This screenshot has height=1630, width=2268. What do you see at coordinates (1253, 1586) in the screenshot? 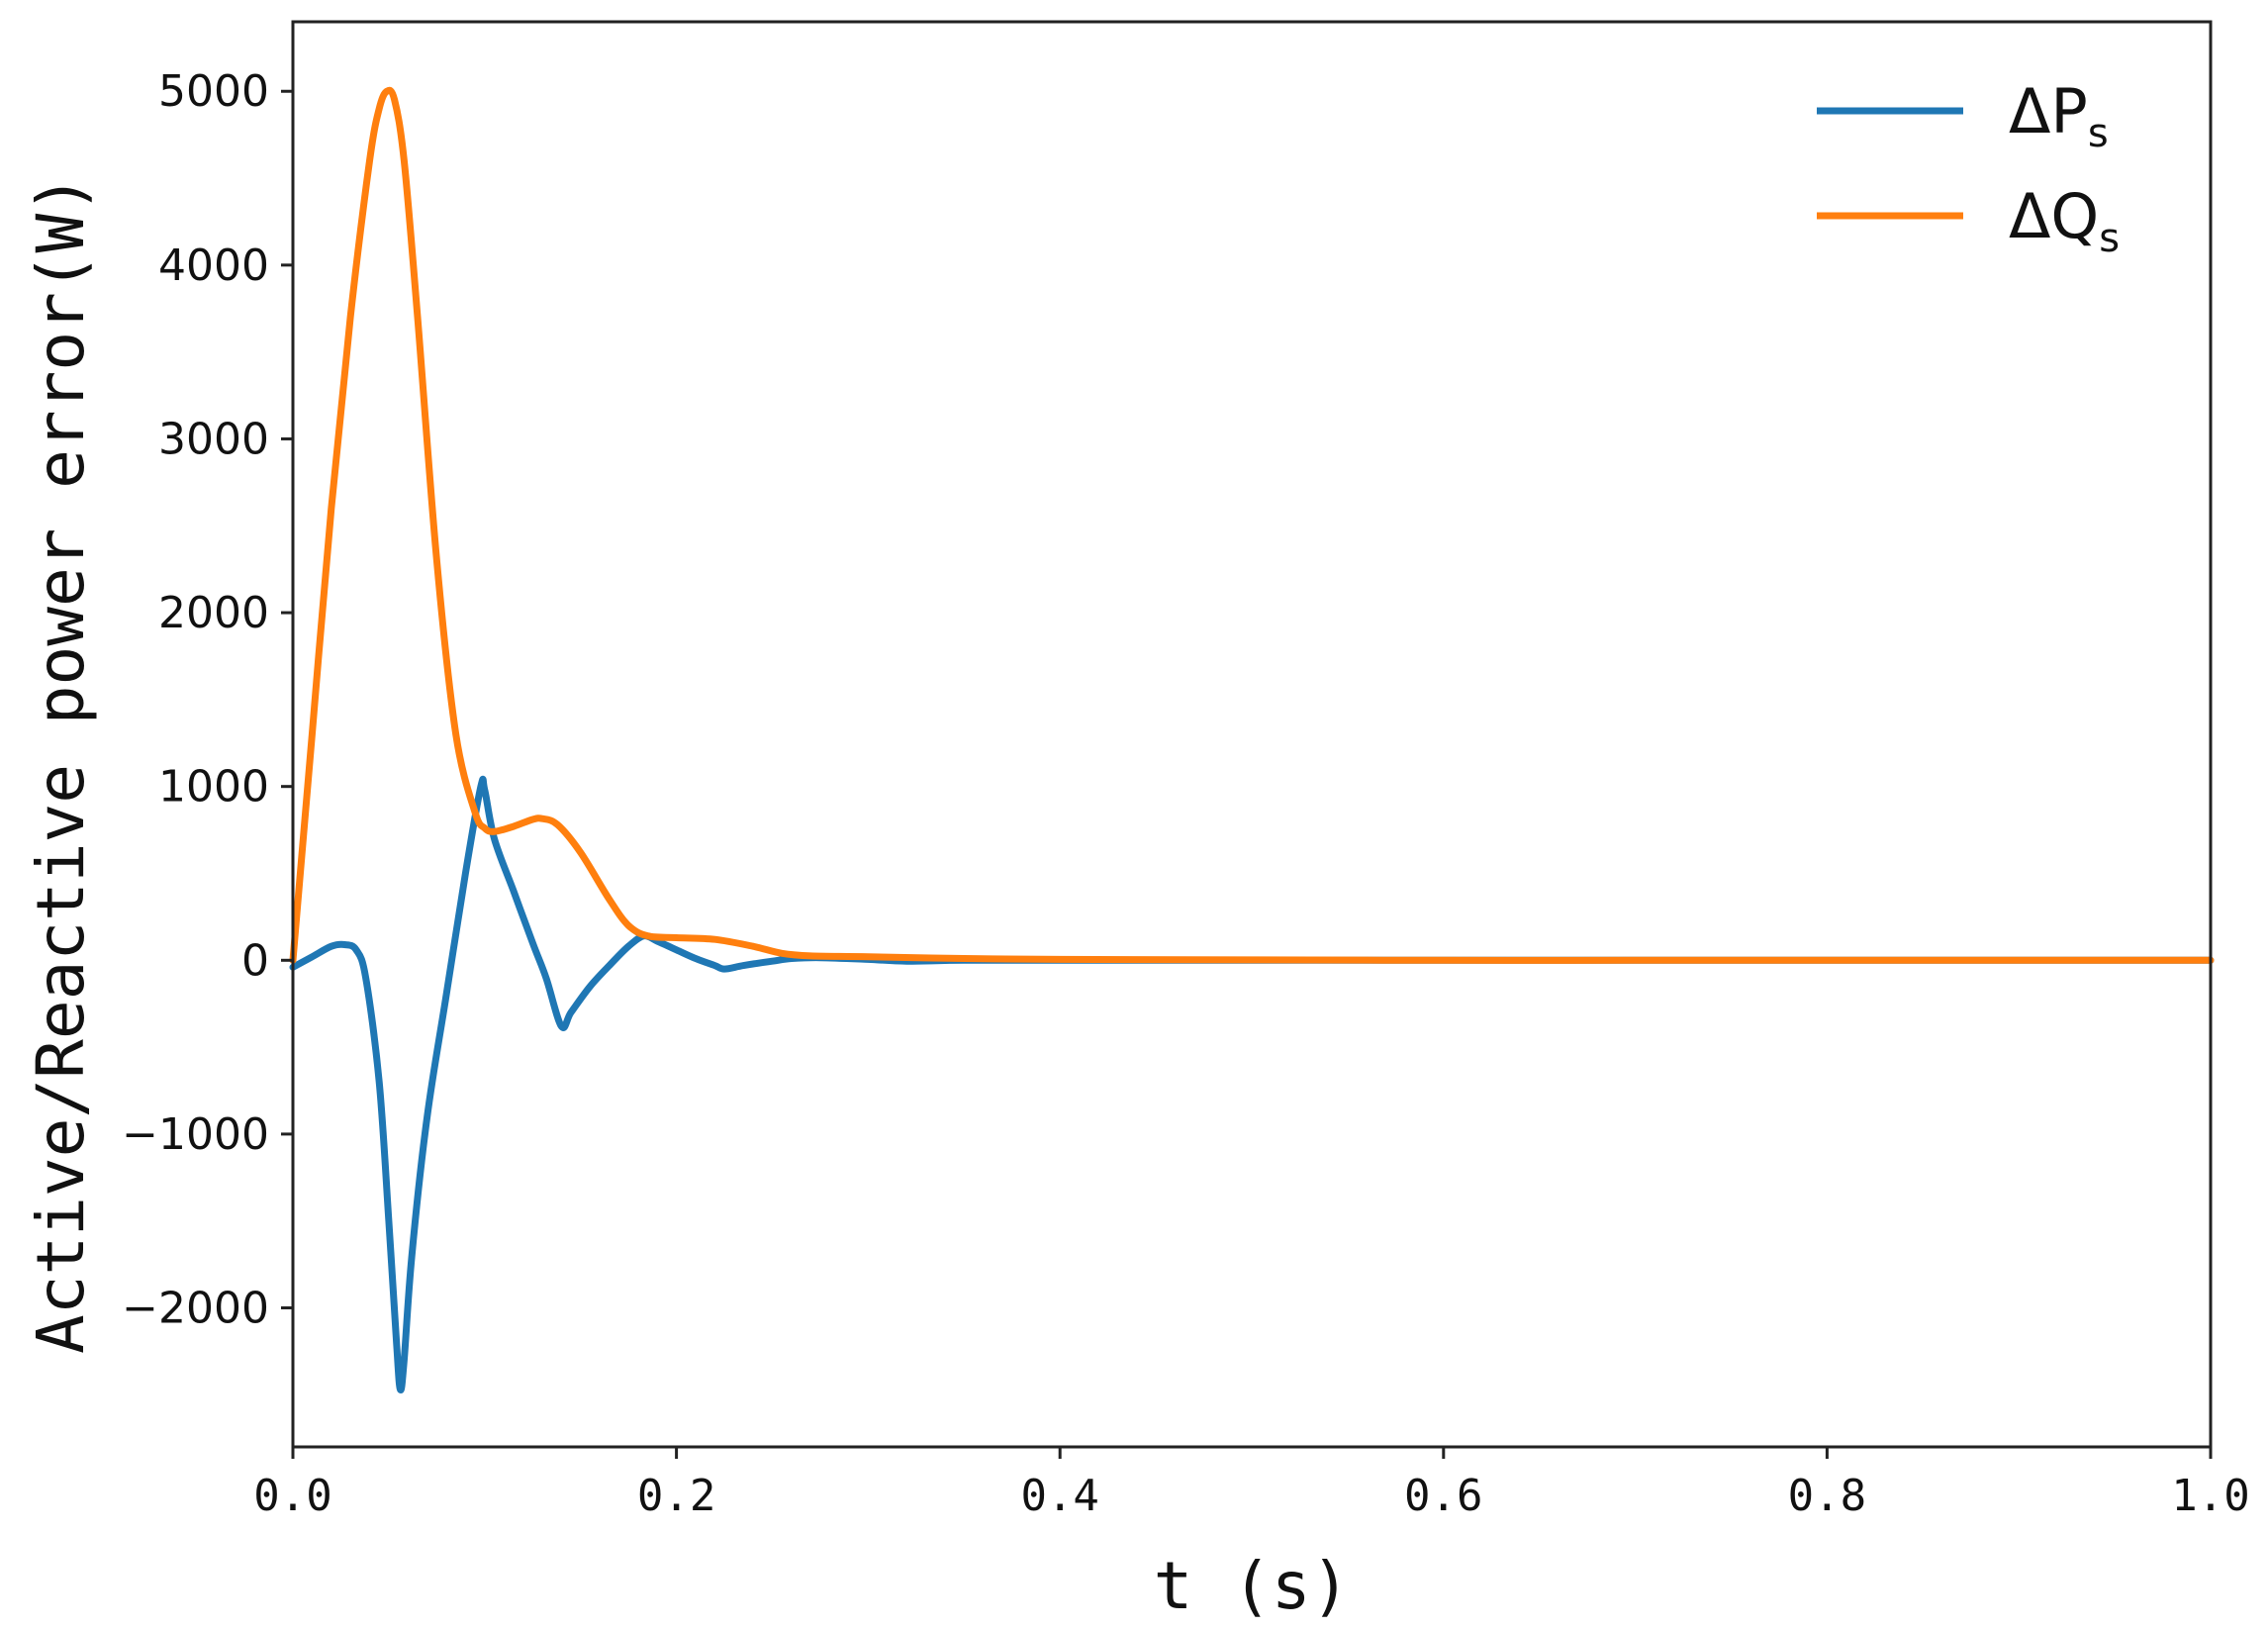
I see `x-axis-label: t (s)` at bounding box center [1253, 1586].